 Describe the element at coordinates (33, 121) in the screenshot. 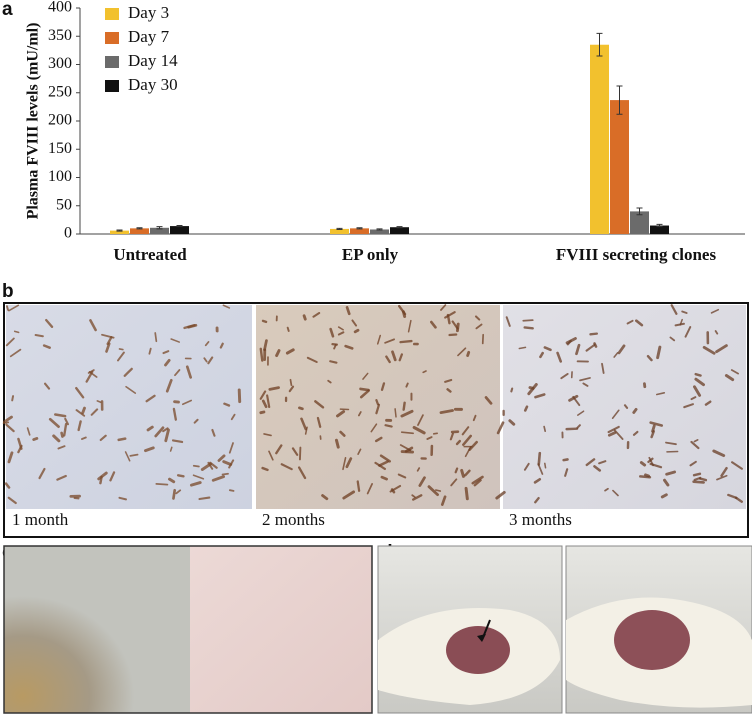

I see `y-axis-label: Plasma FVIII levels (mU/ml)` at that location.